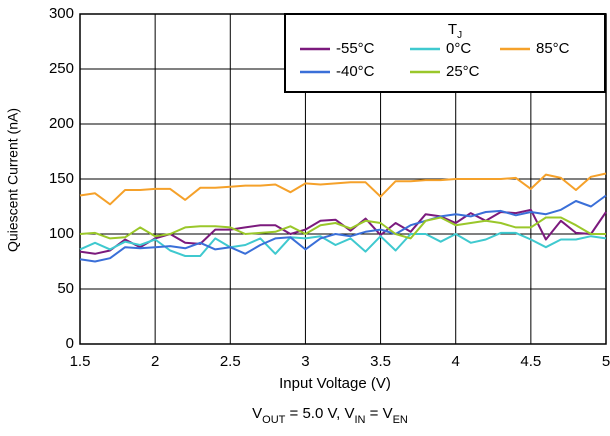 The height and width of the screenshot is (436, 610). I want to click on caption-text: V, so click(257, 413).